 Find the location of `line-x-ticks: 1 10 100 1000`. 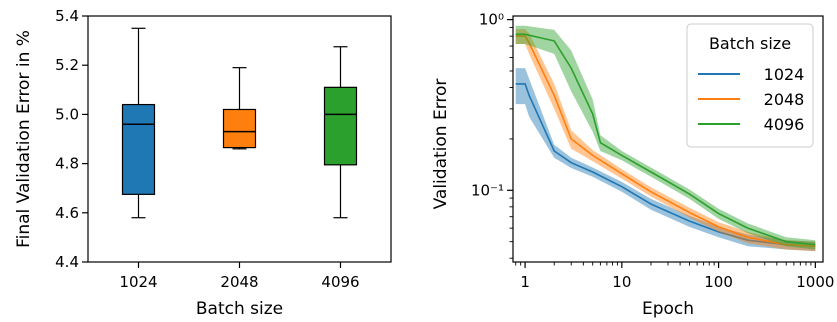

line-x-ticks: 1 10 100 1000 is located at coordinates (674, 276).